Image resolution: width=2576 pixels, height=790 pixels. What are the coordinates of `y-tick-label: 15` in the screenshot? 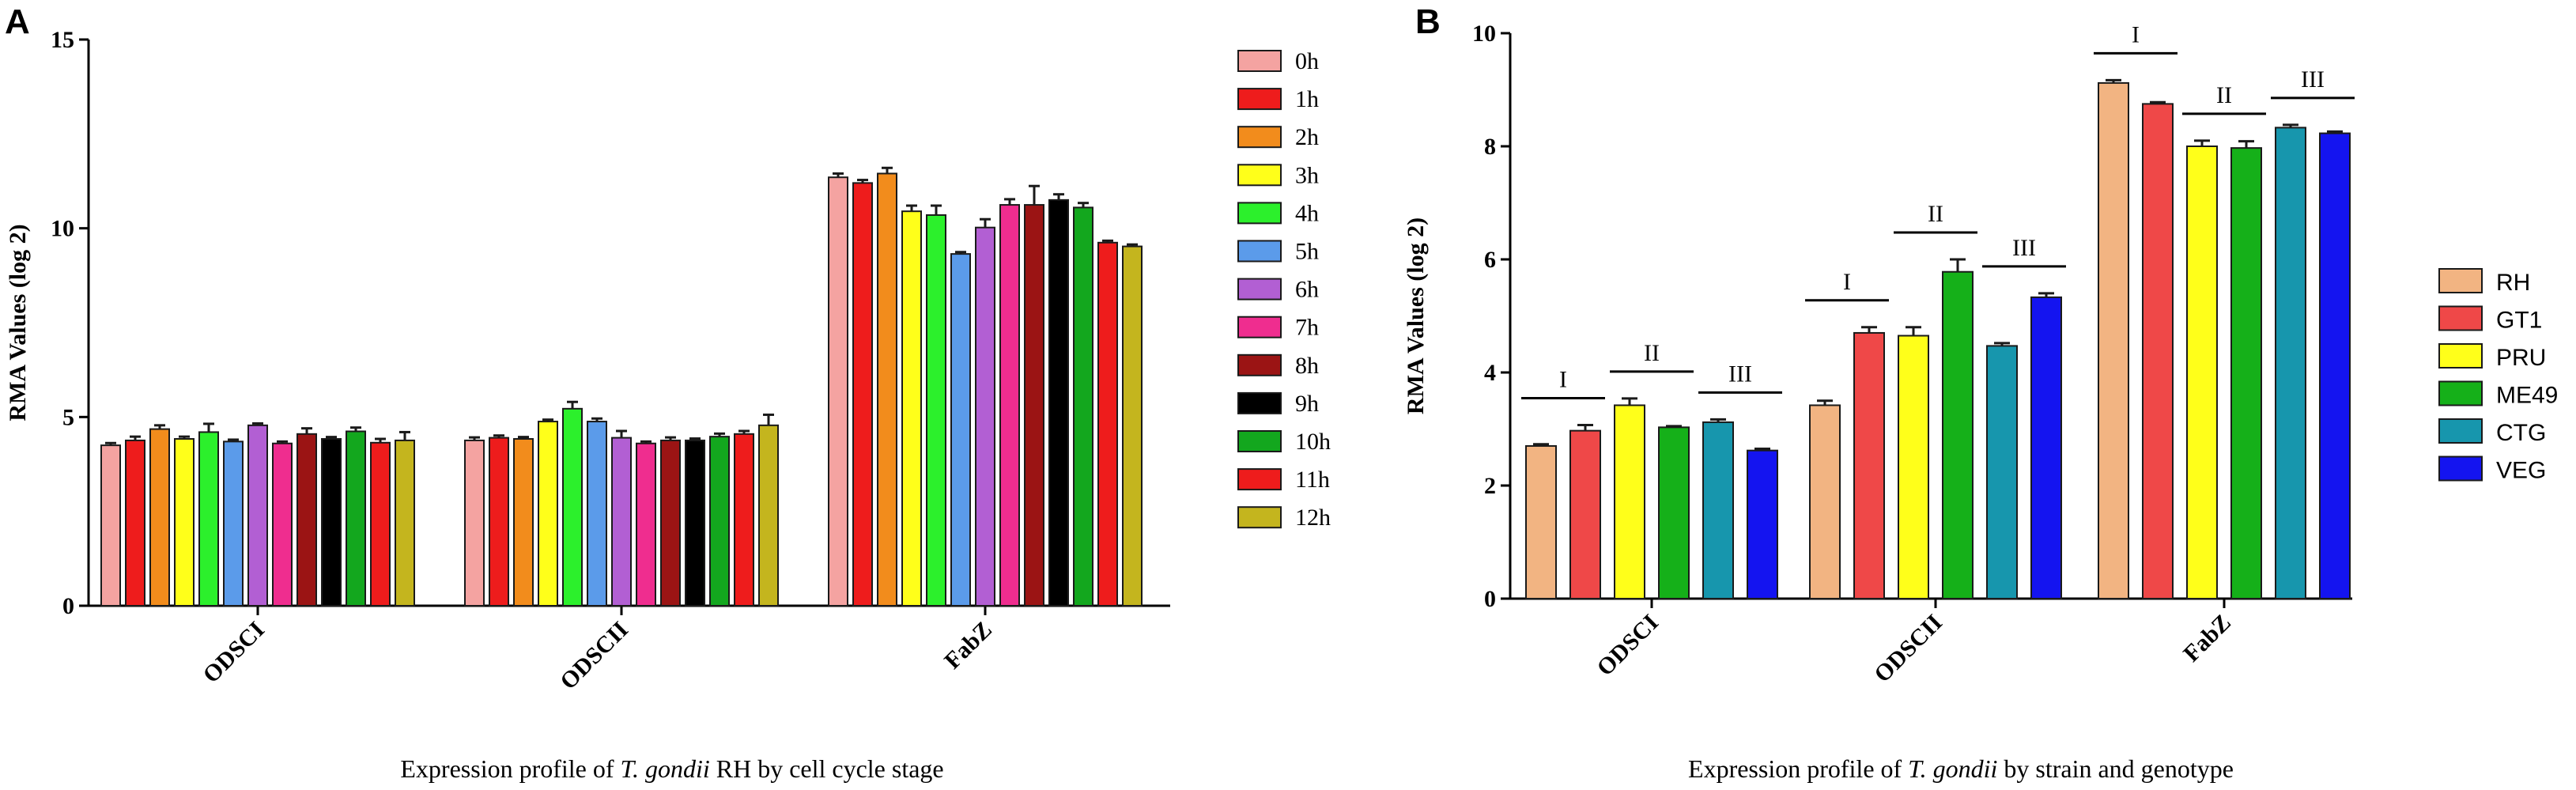 It's located at (62, 40).